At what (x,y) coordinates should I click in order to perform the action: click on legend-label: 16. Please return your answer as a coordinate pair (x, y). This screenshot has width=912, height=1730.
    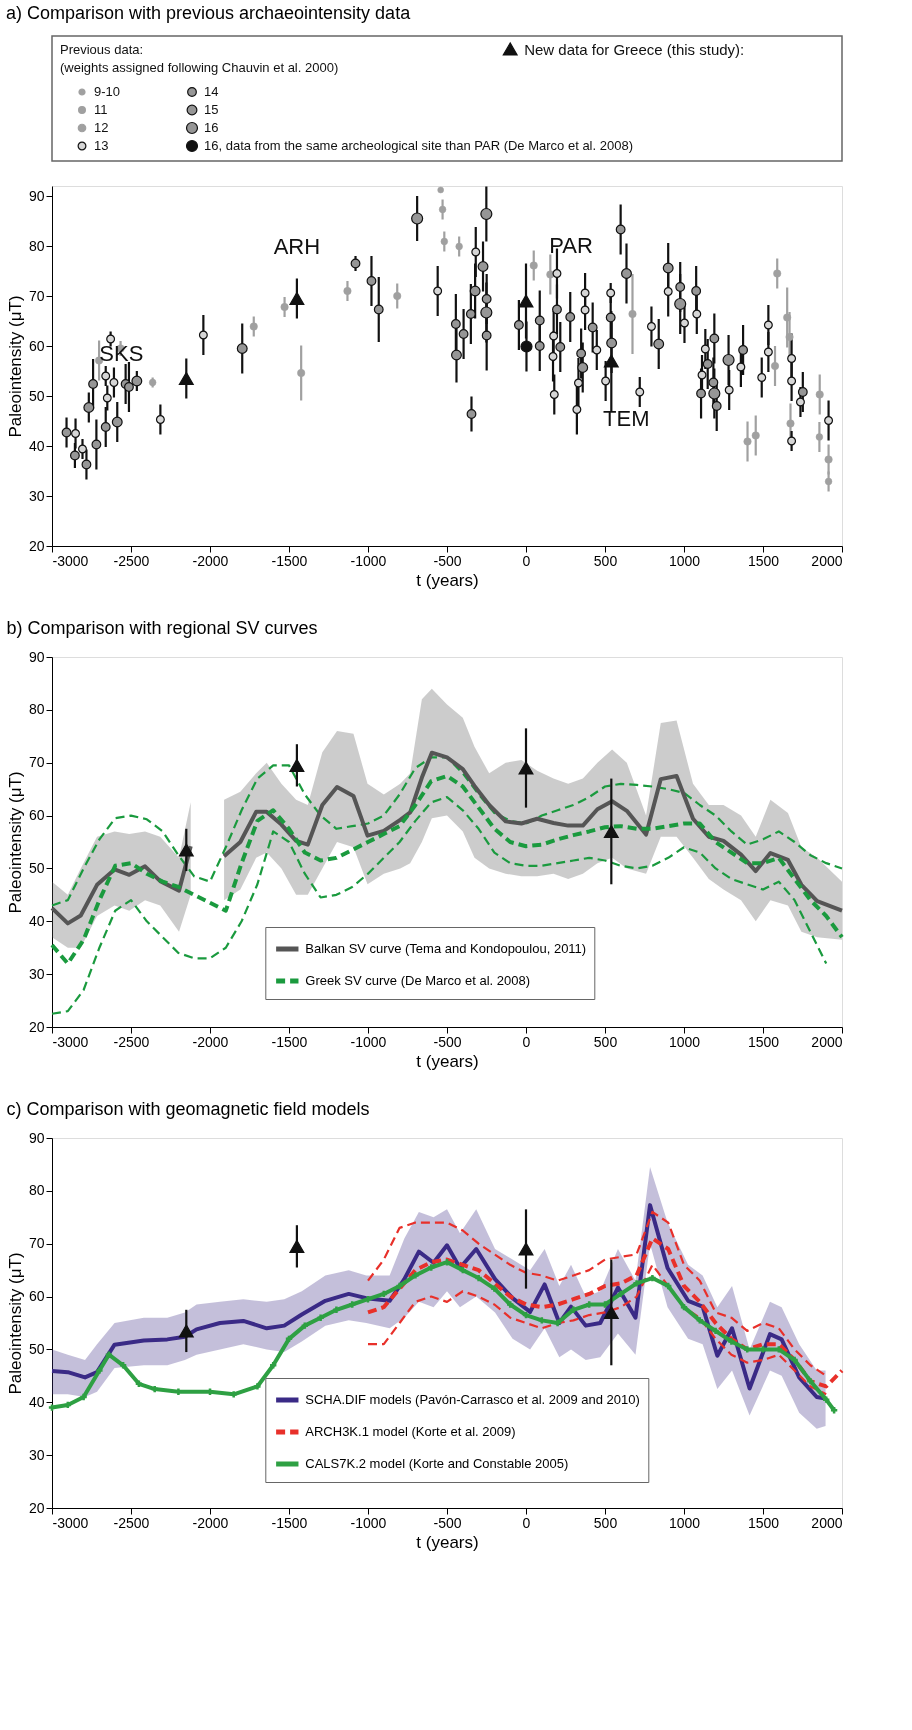
    Looking at the image, I should click on (211, 127).